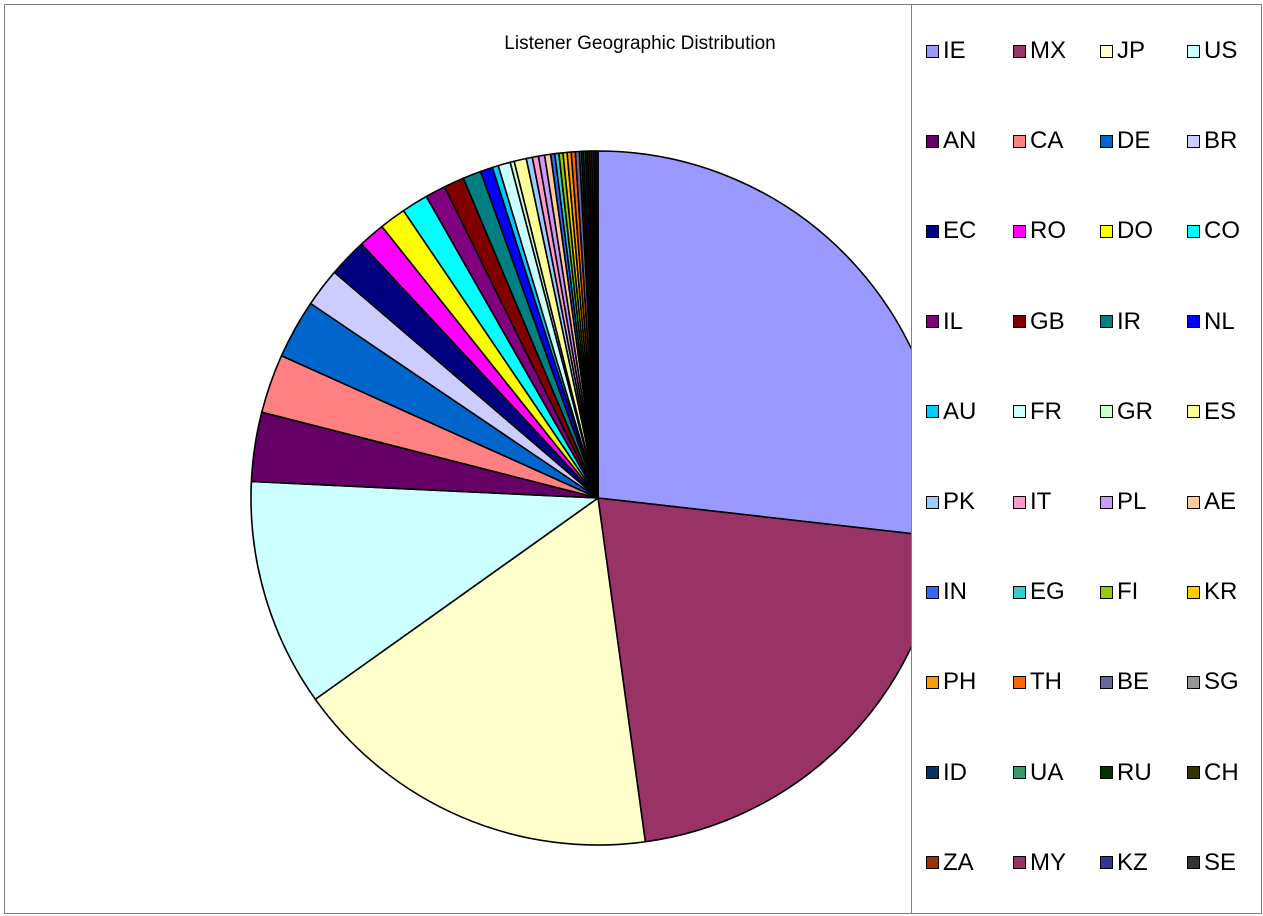 This screenshot has height=916, width=1263. What do you see at coordinates (954, 50) in the screenshot?
I see `legend-label: IE` at bounding box center [954, 50].